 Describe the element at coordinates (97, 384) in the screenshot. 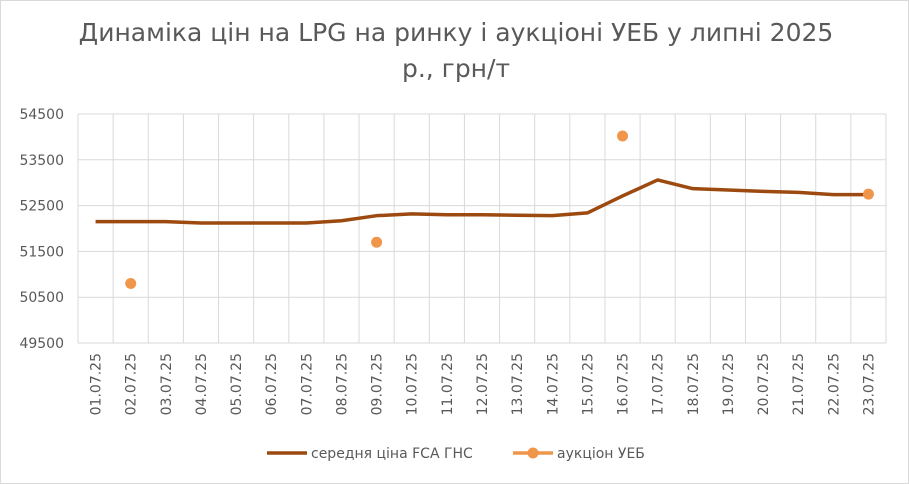

I see `x-tick-label: 01.07.25` at that location.